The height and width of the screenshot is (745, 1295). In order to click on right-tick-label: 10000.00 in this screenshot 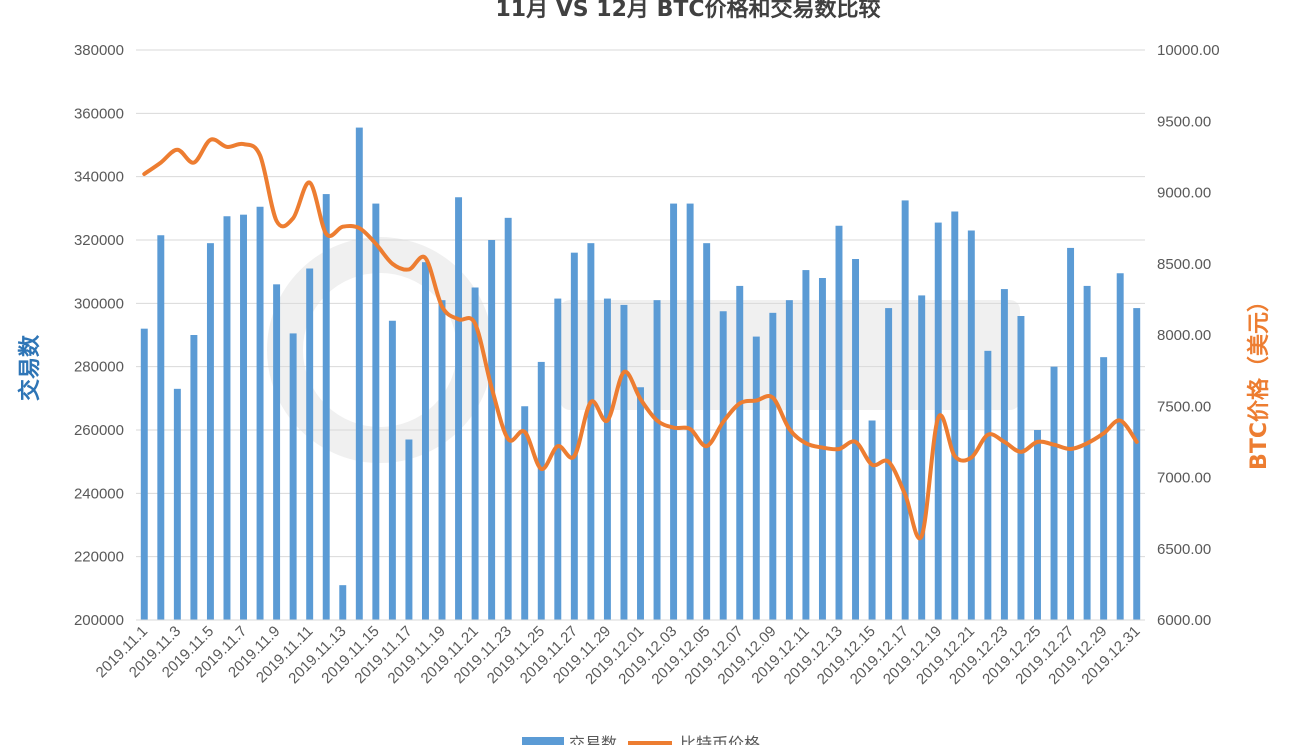, I will do `click(1188, 50)`.